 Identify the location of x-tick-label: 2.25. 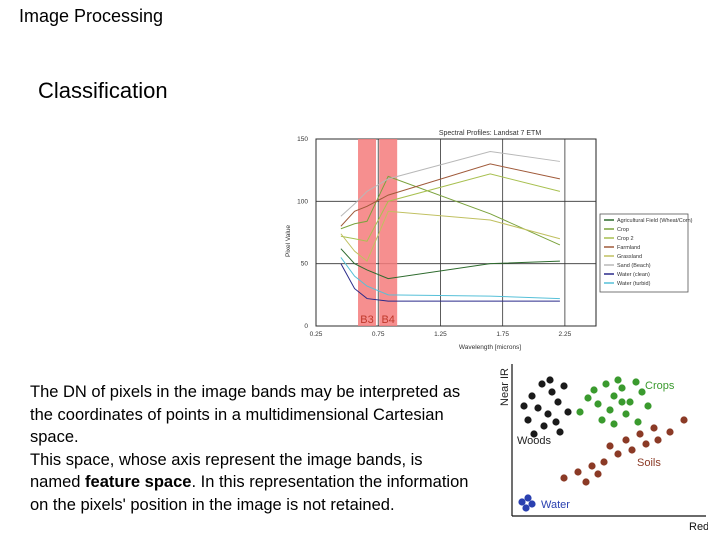
(565, 334).